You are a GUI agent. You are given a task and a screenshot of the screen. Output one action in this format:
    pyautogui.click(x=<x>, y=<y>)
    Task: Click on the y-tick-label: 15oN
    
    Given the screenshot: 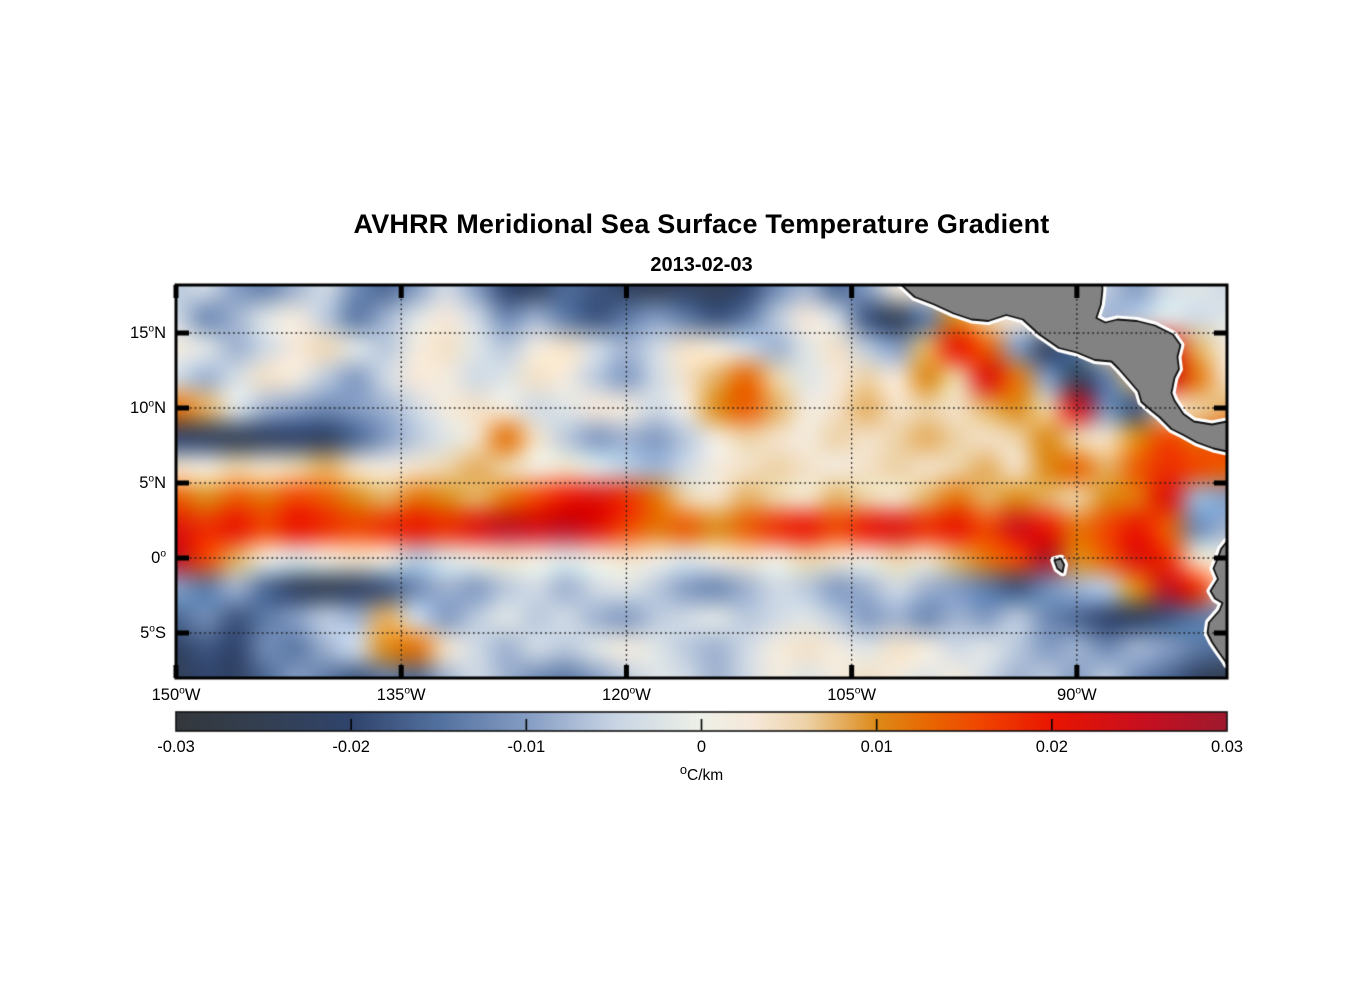 What is the action you would take?
    pyautogui.click(x=148, y=332)
    